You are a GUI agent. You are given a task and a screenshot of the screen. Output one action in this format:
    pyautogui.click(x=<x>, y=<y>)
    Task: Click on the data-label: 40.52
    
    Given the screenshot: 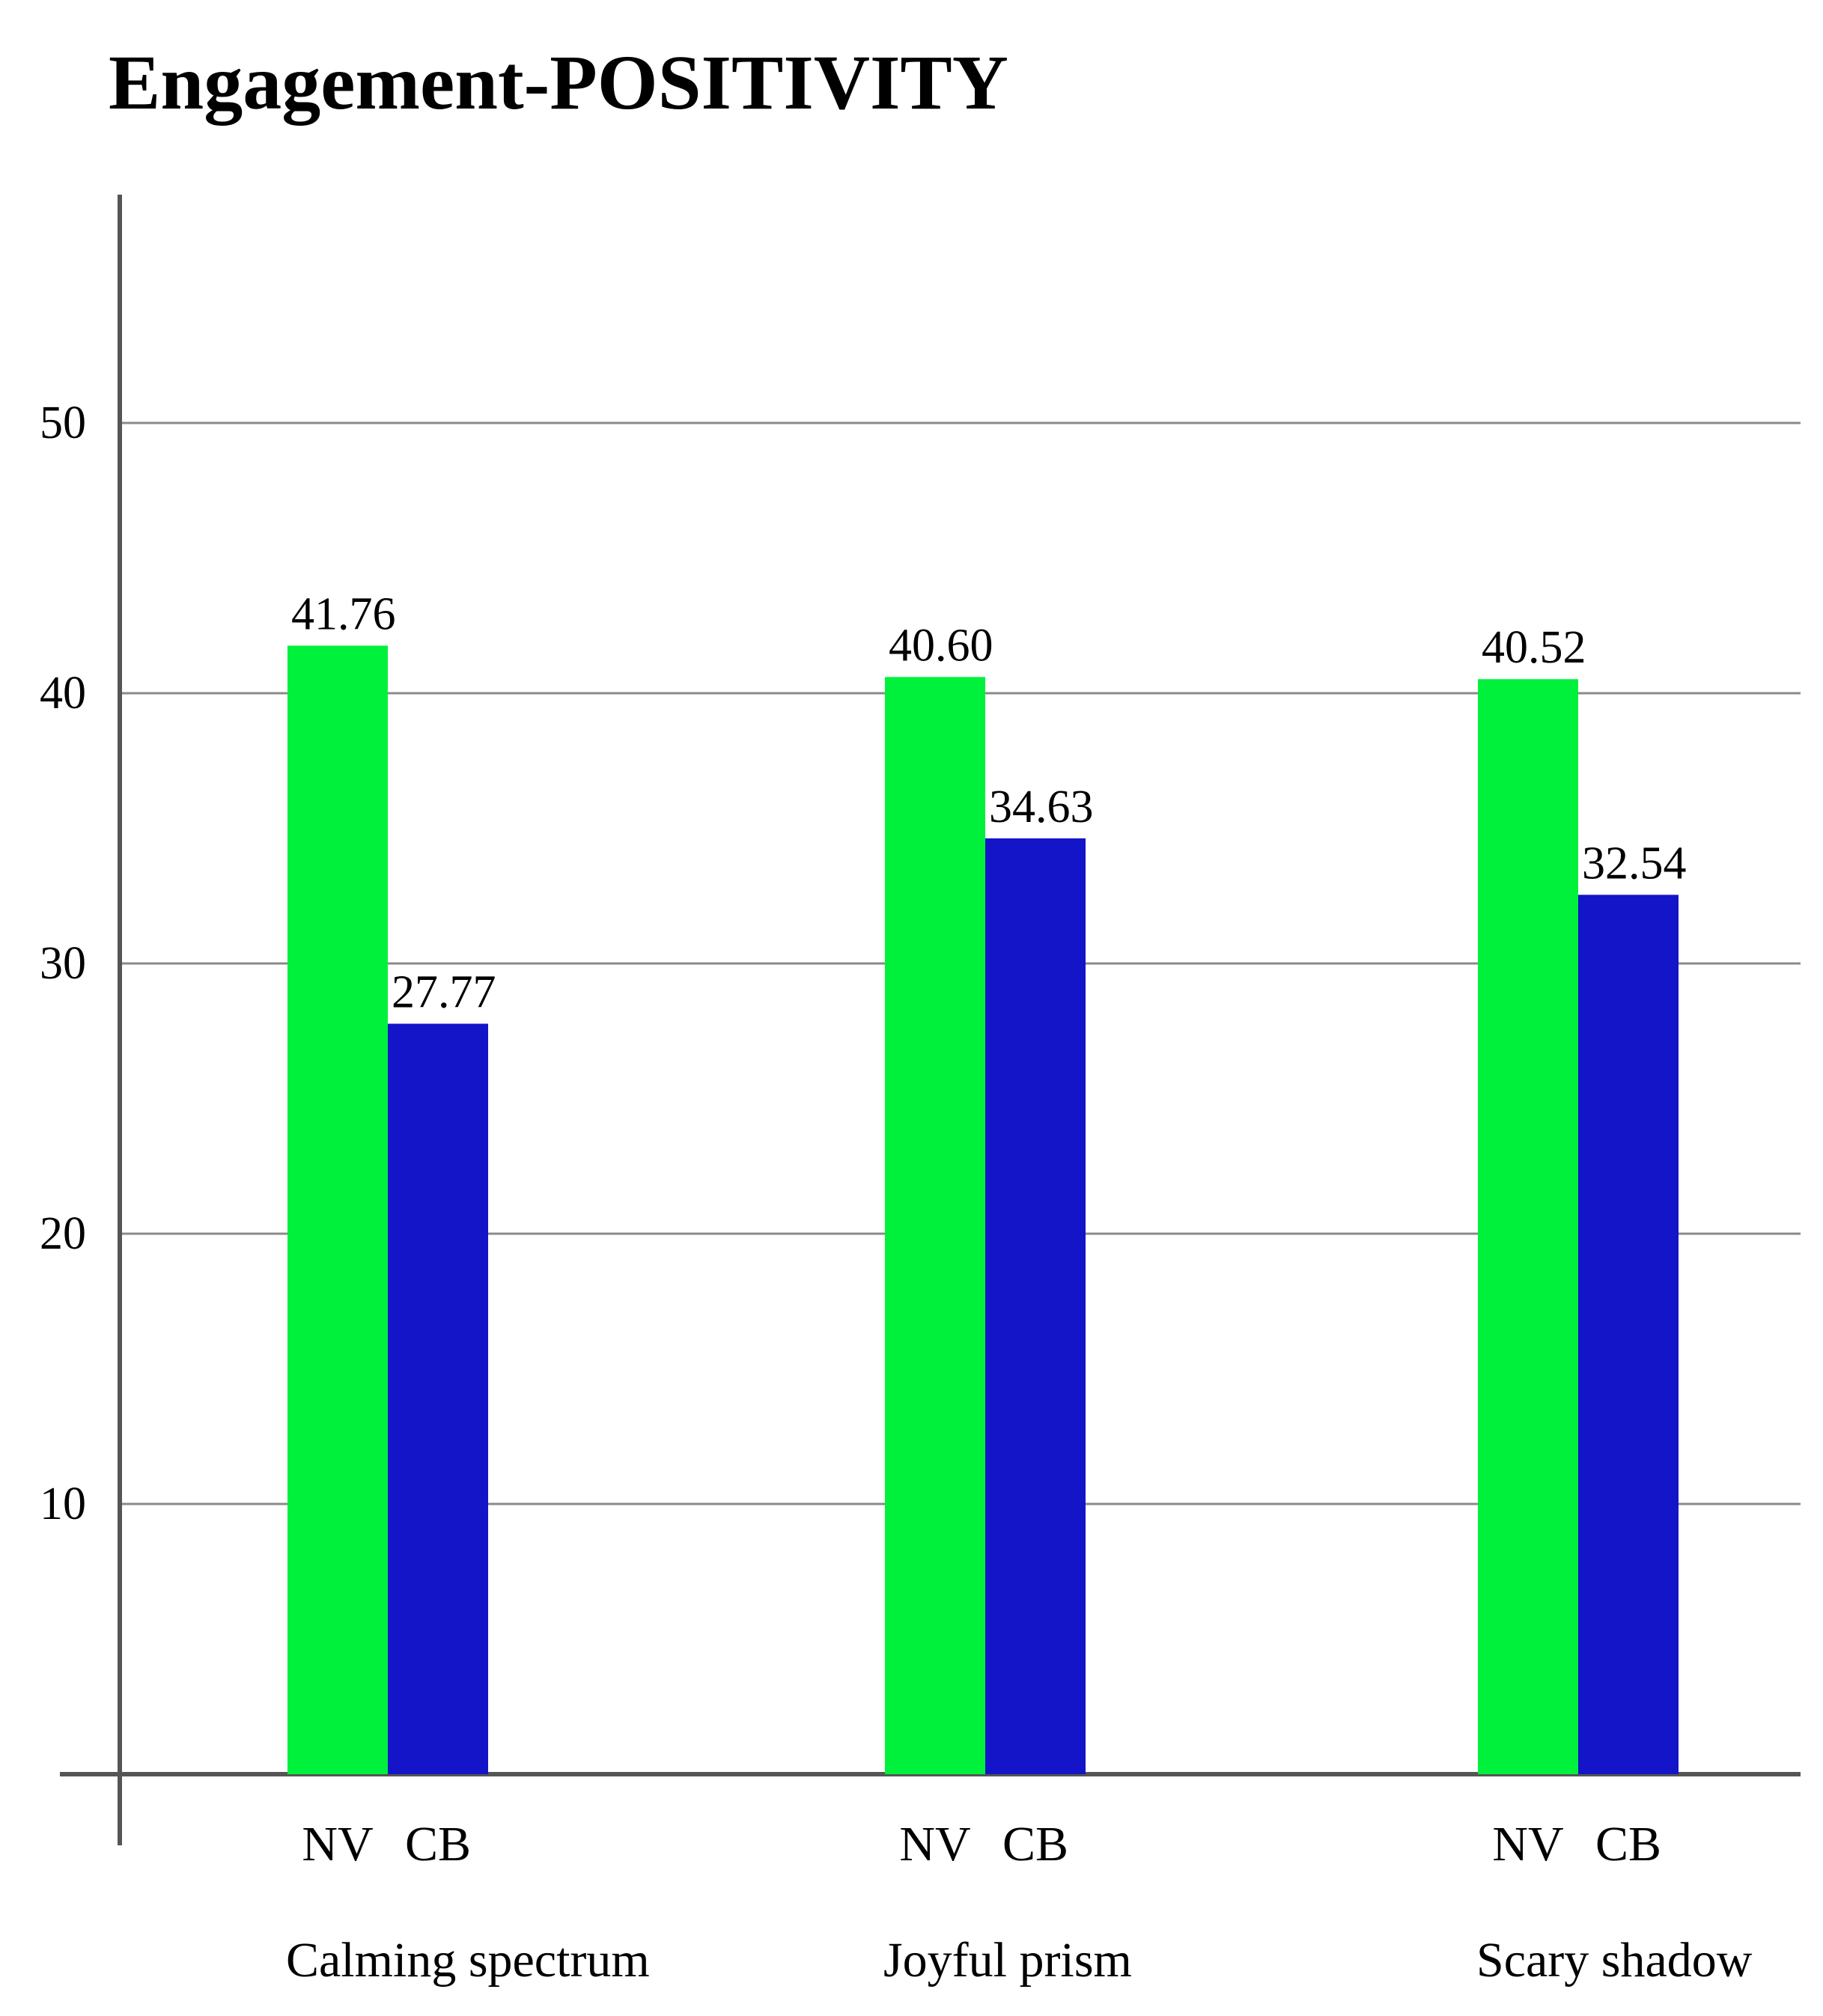 What is the action you would take?
    pyautogui.click(x=1534, y=647)
    